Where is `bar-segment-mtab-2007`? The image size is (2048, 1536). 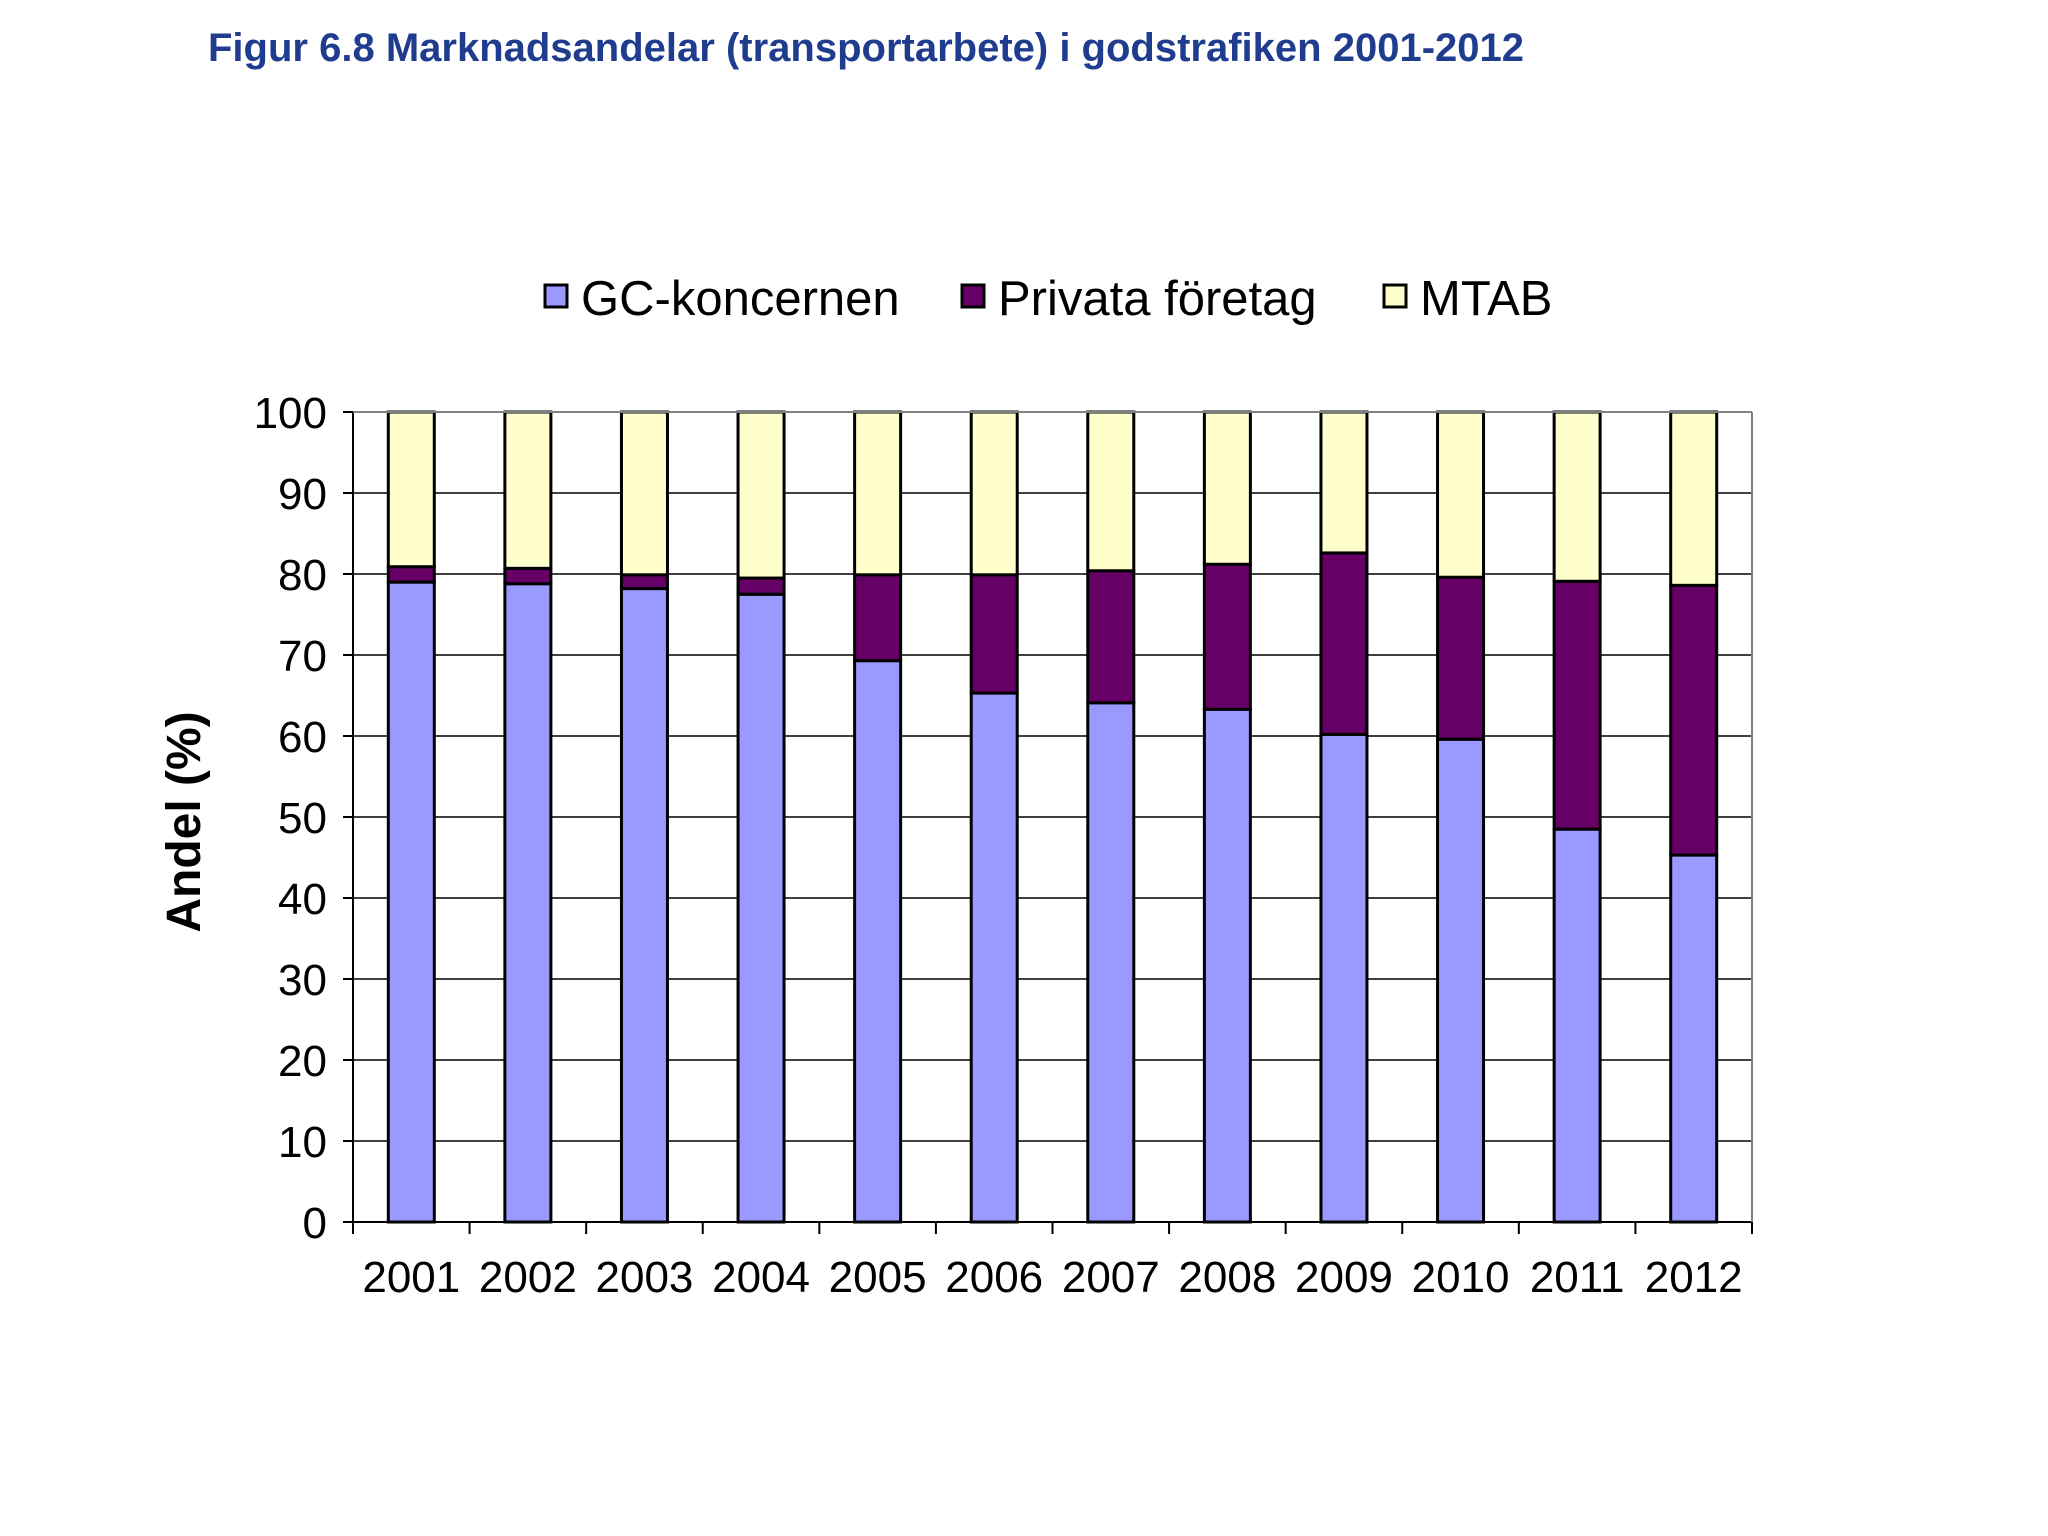 bar-segment-mtab-2007 is located at coordinates (1111, 491).